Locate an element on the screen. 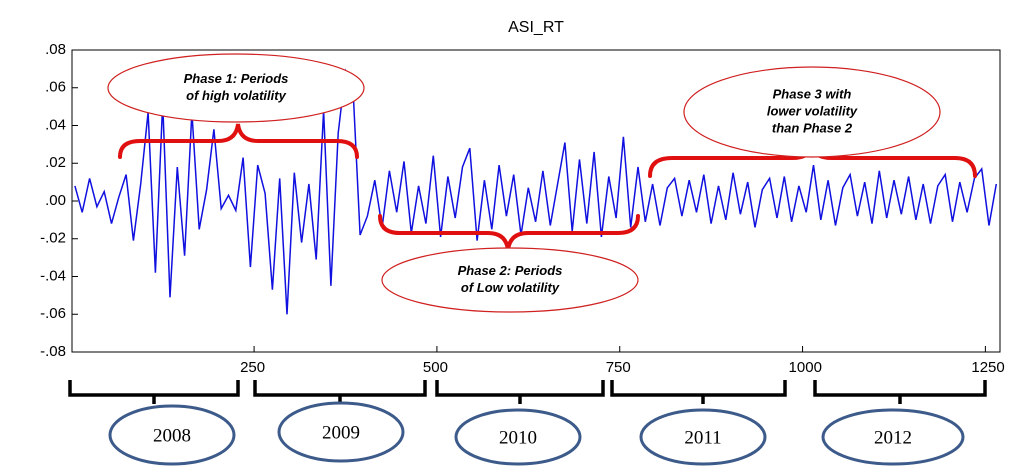 The image size is (1014, 471). y-tick-label: .02 is located at coordinates (55, 162).